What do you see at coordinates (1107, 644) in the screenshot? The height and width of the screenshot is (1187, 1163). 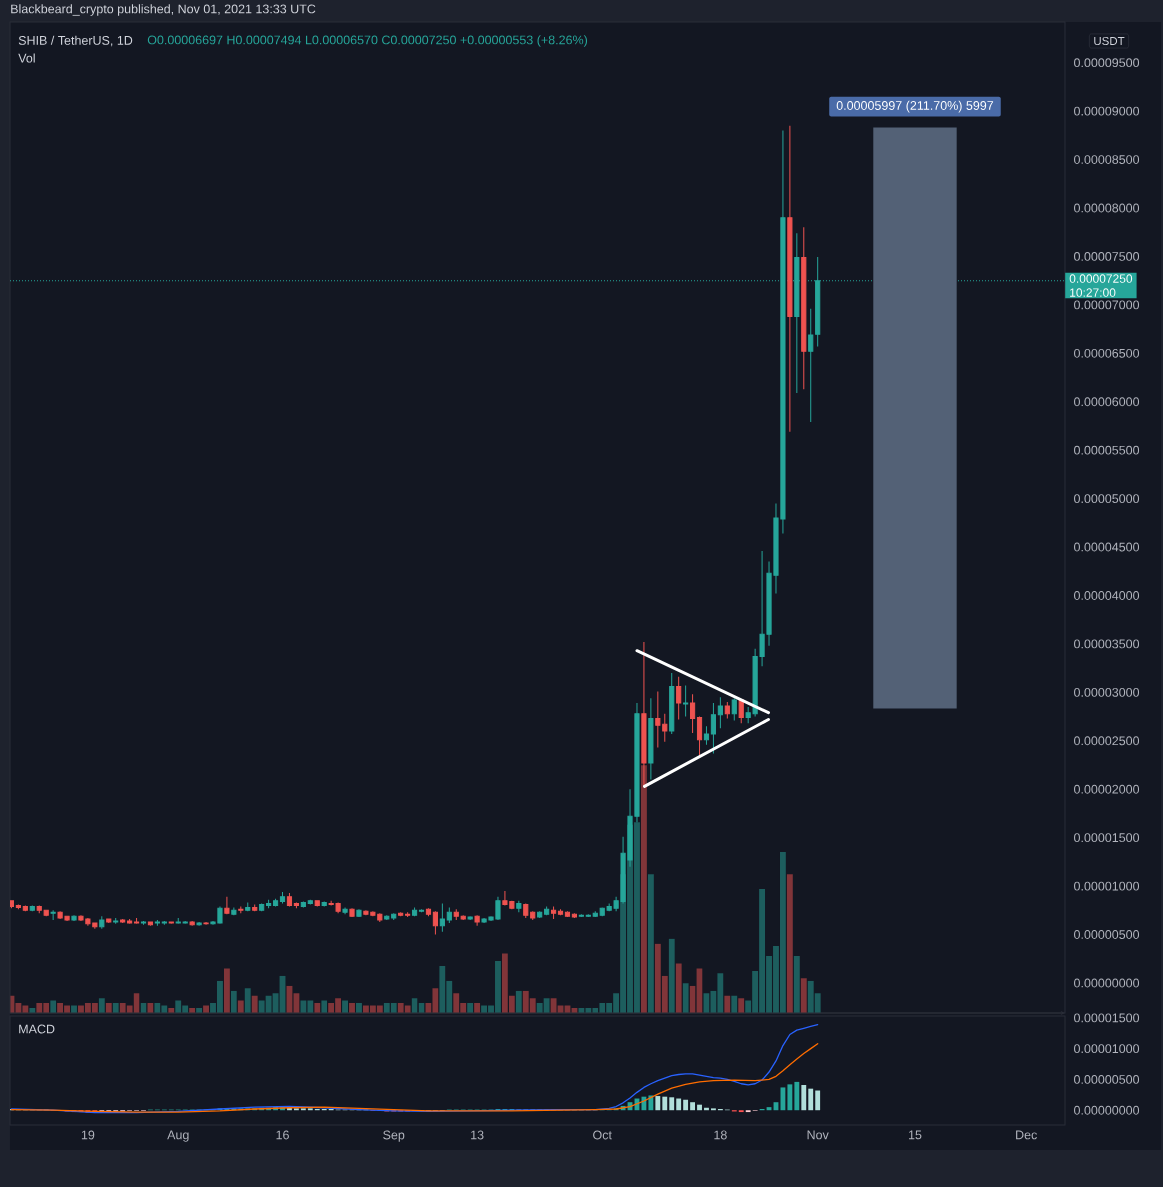 I see `y-tick-label: 0.00003500` at bounding box center [1107, 644].